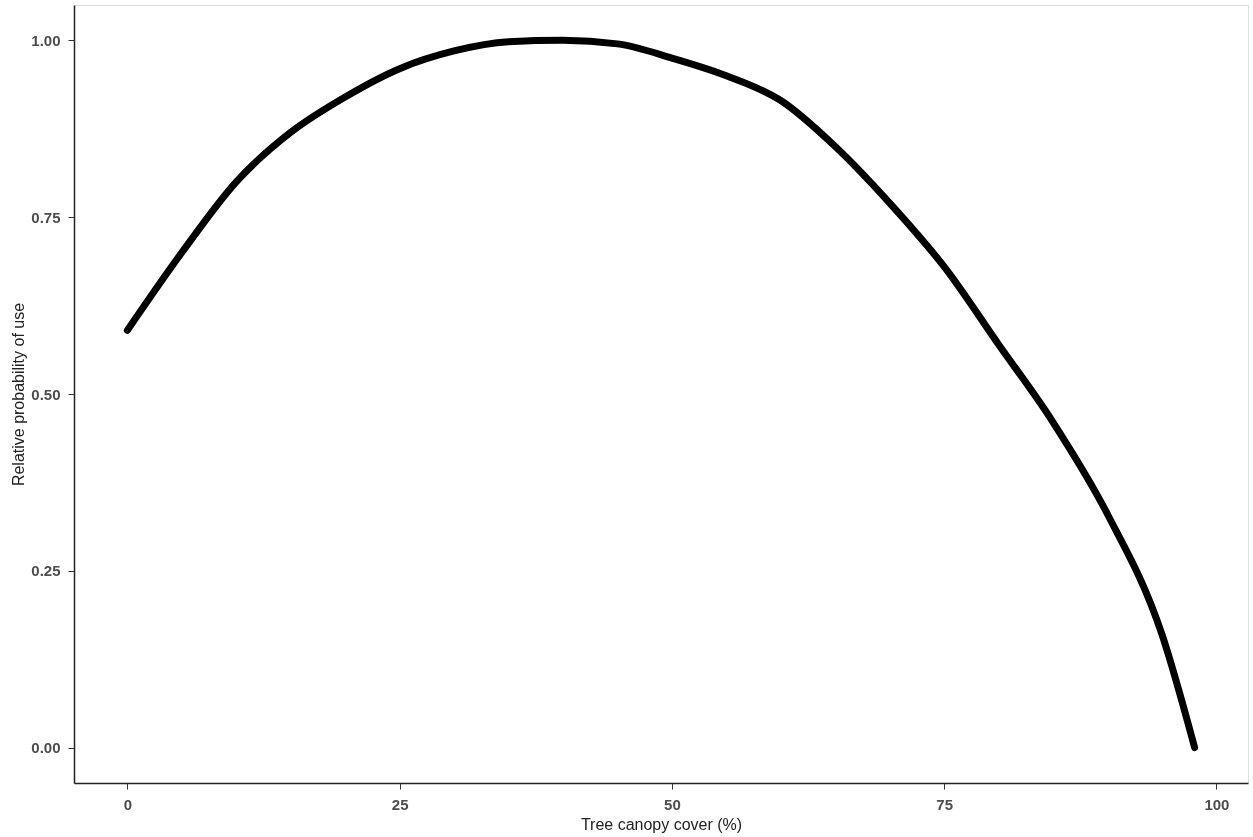 The width and height of the screenshot is (1253, 837). I want to click on x-tick-label: 75, so click(944, 804).